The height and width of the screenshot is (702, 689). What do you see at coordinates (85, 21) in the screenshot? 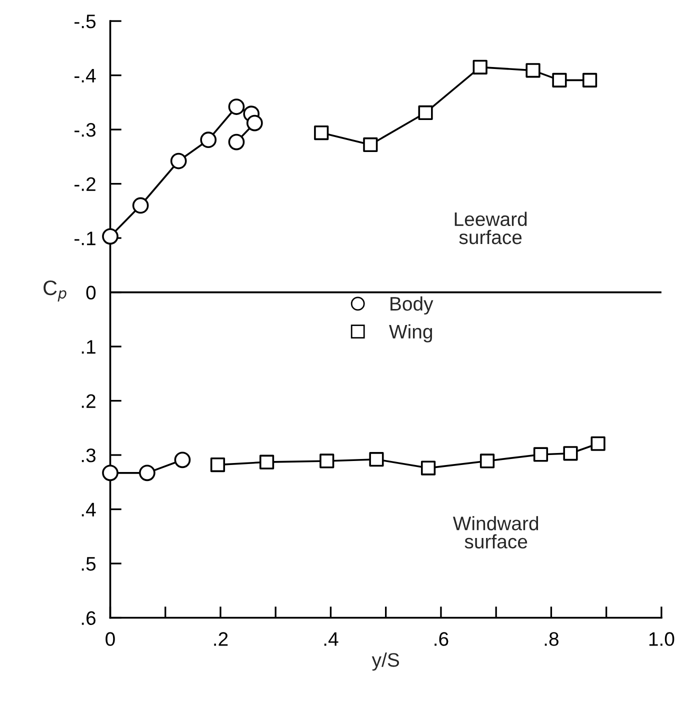
I see `y-tick-label: -.5` at bounding box center [85, 21].